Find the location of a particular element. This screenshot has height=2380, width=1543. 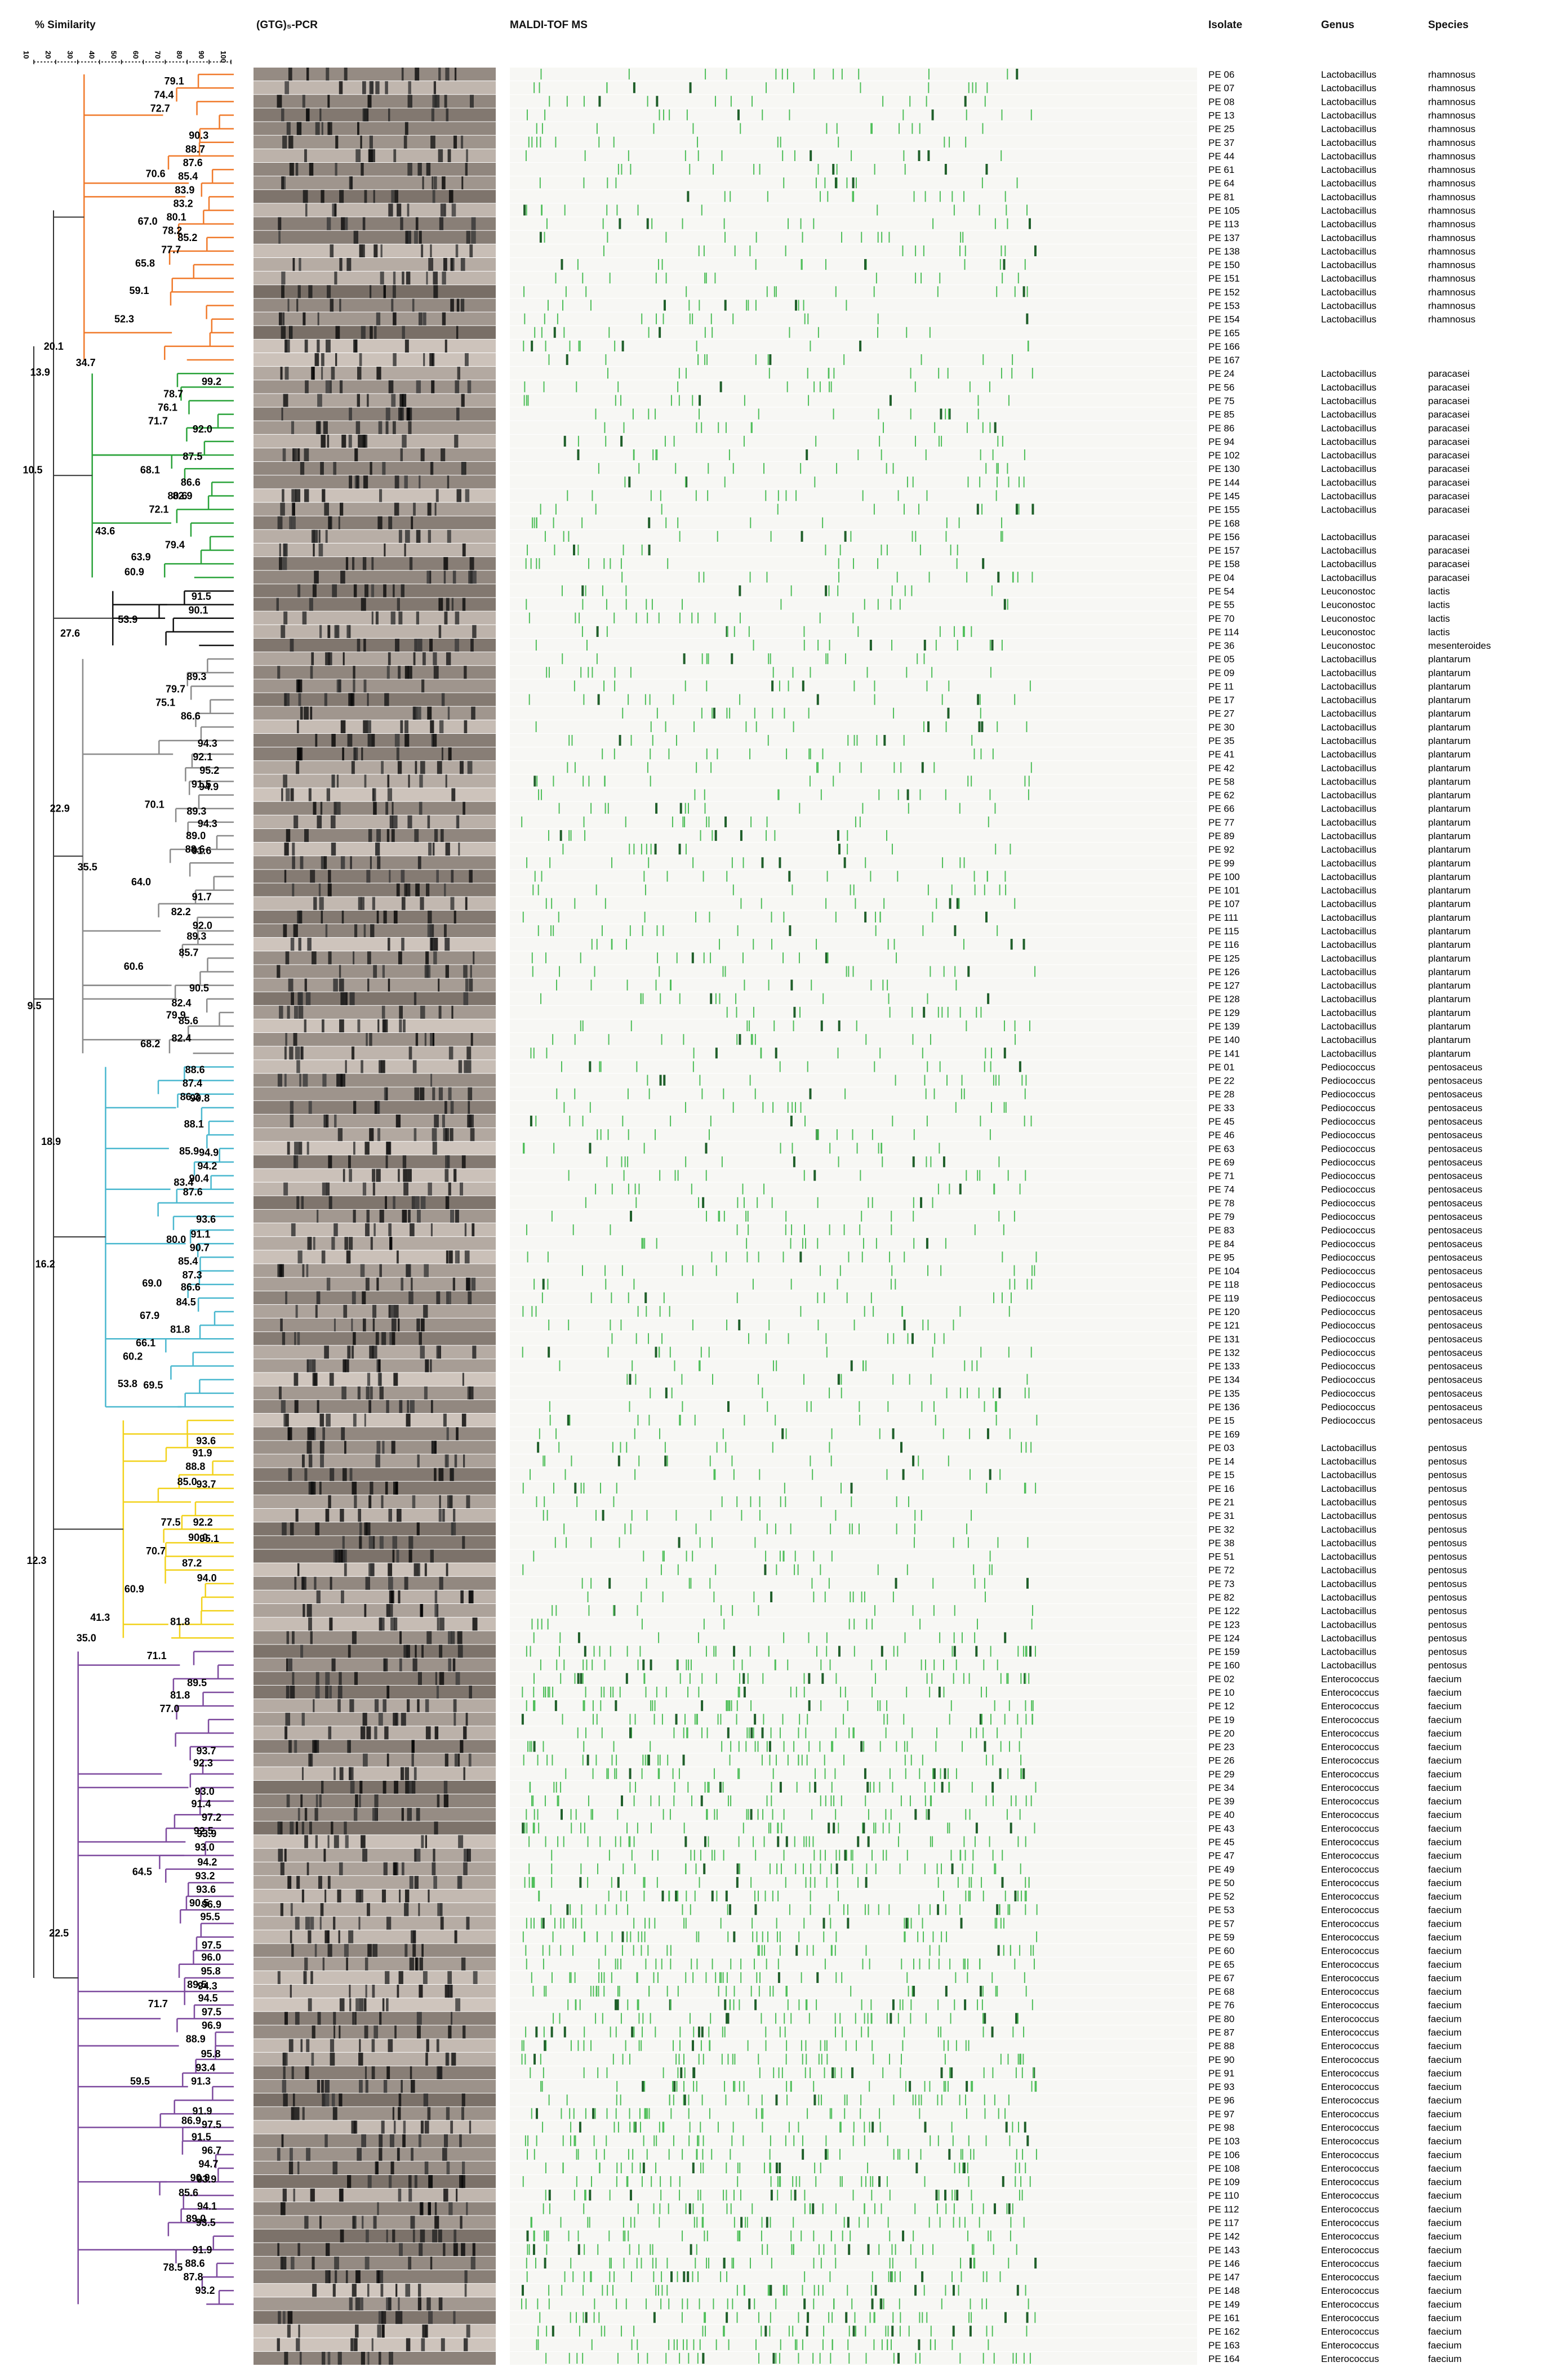

dendrogram-node-value: 88.6 is located at coordinates (195, 2263).